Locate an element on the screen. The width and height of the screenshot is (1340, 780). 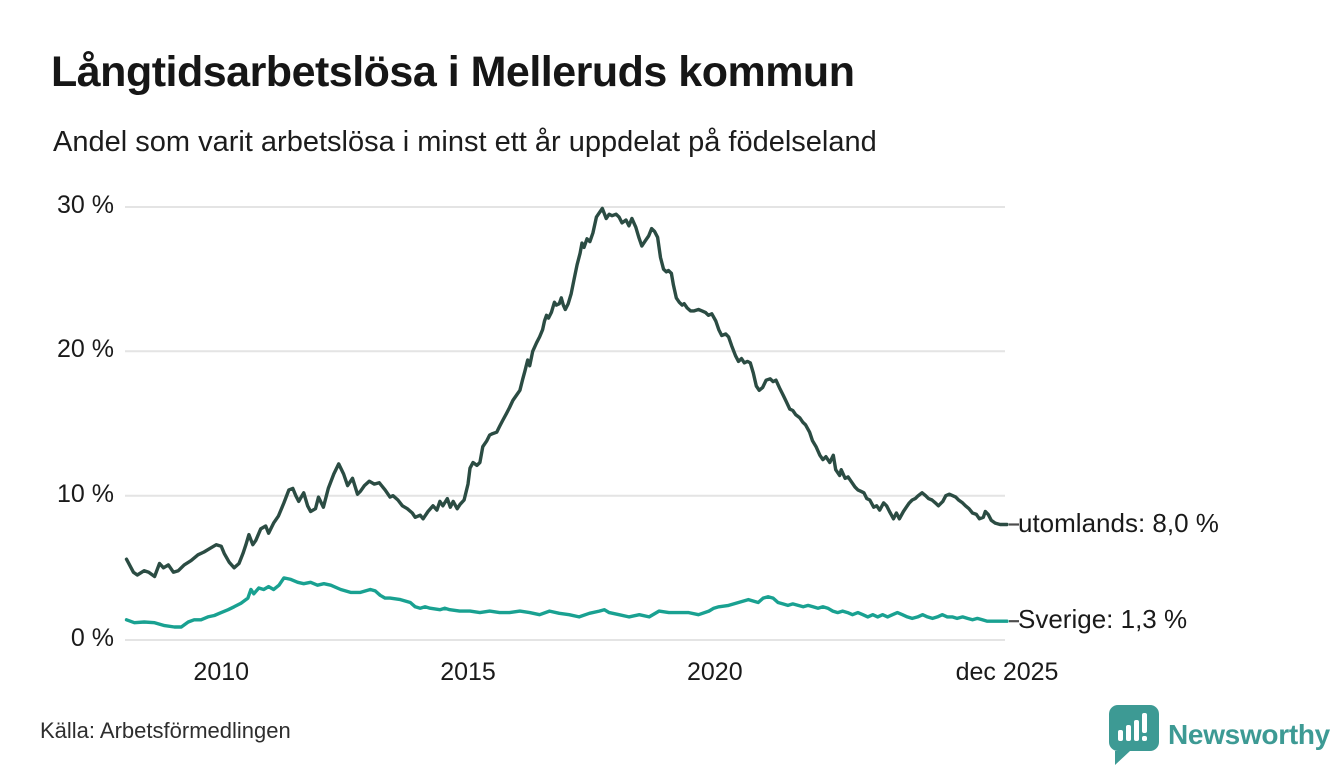
x-axis-tick-label: dec 2025 is located at coordinates (1007, 672).